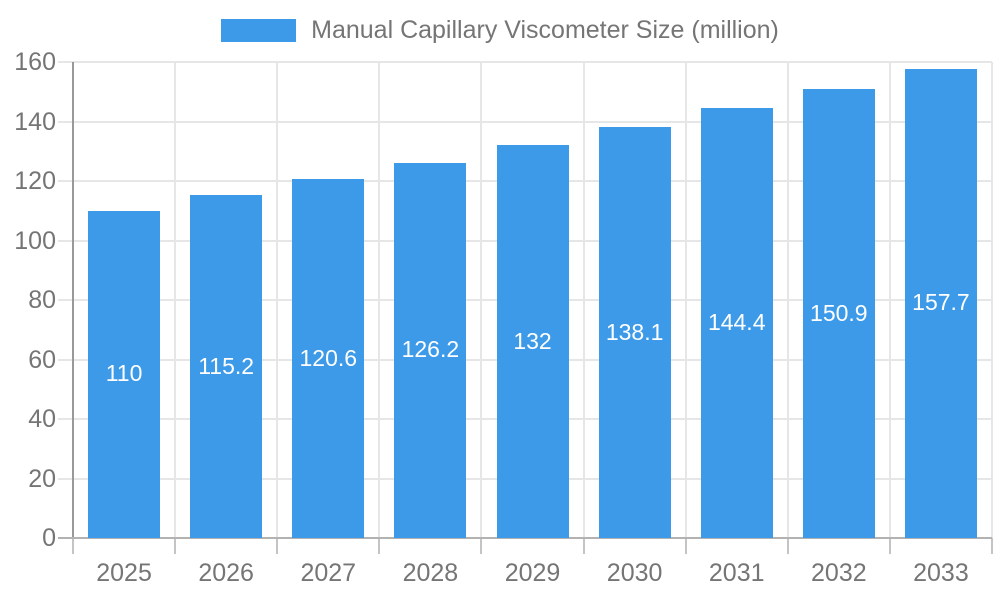  What do you see at coordinates (49, 538) in the screenshot?
I see `y-tick-label: 0` at bounding box center [49, 538].